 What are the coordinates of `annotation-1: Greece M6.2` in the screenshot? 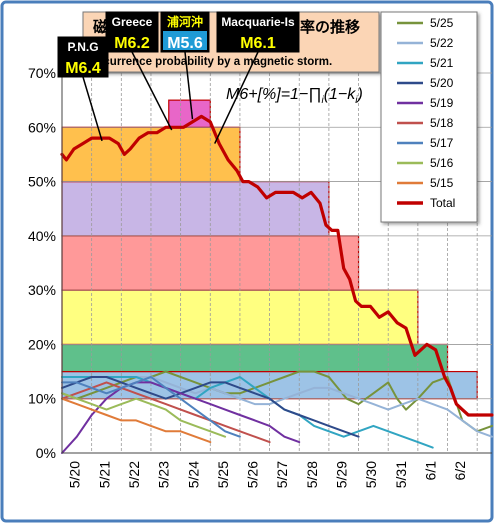 It's located at (139, 71).